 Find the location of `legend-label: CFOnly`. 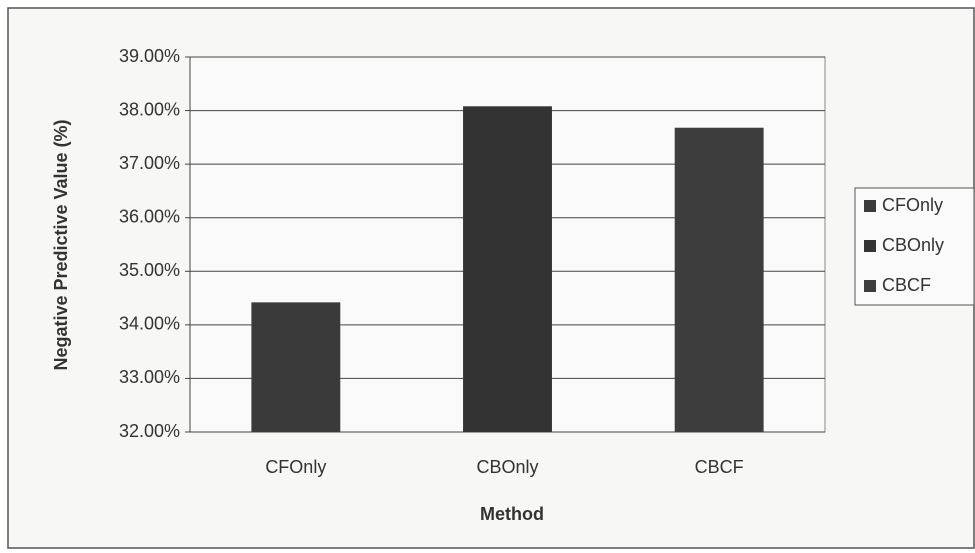

legend-label: CFOnly is located at coordinates (912, 205).